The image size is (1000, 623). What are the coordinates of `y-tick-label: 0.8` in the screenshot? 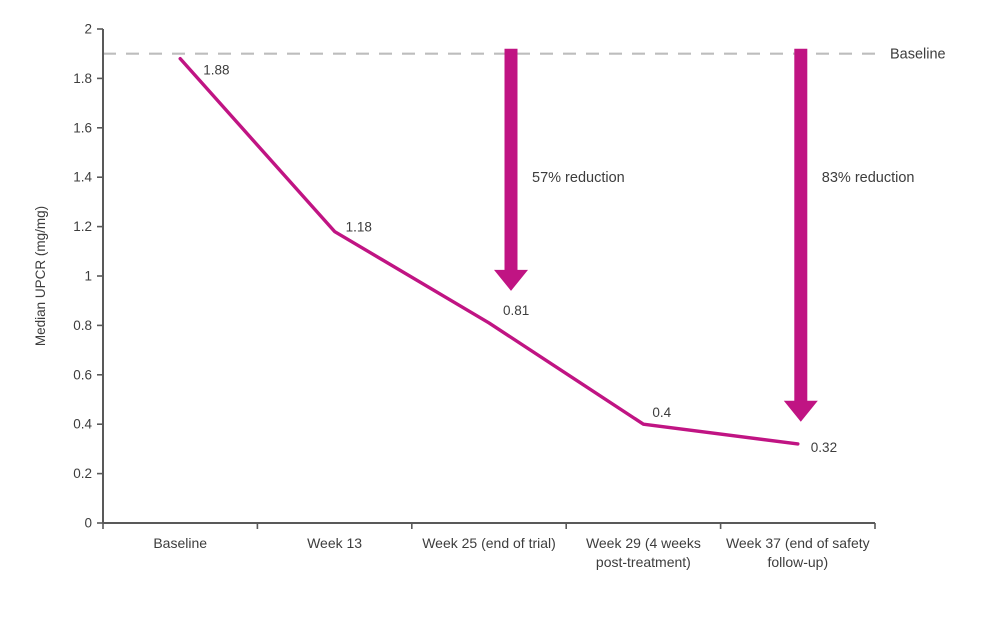 It's located at (82, 325).